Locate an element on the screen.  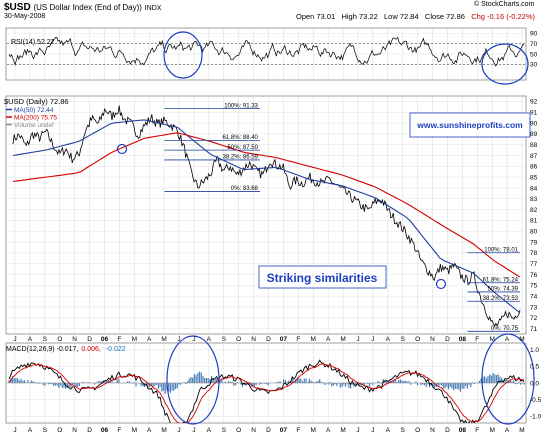
price-tick-label: 83 is located at coordinates (534, 199).